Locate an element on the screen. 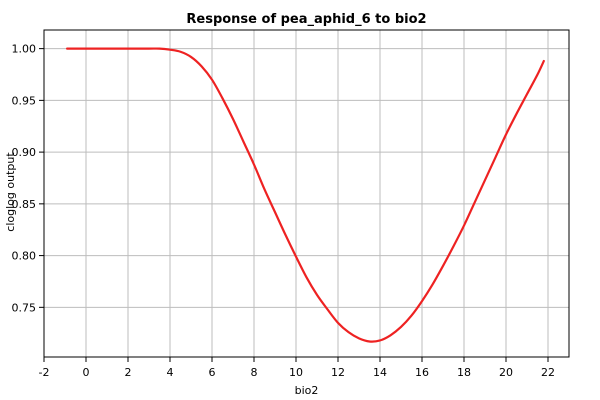 This screenshot has height=400, width=600. y-tick-label: 0.90 is located at coordinates (24, 152).